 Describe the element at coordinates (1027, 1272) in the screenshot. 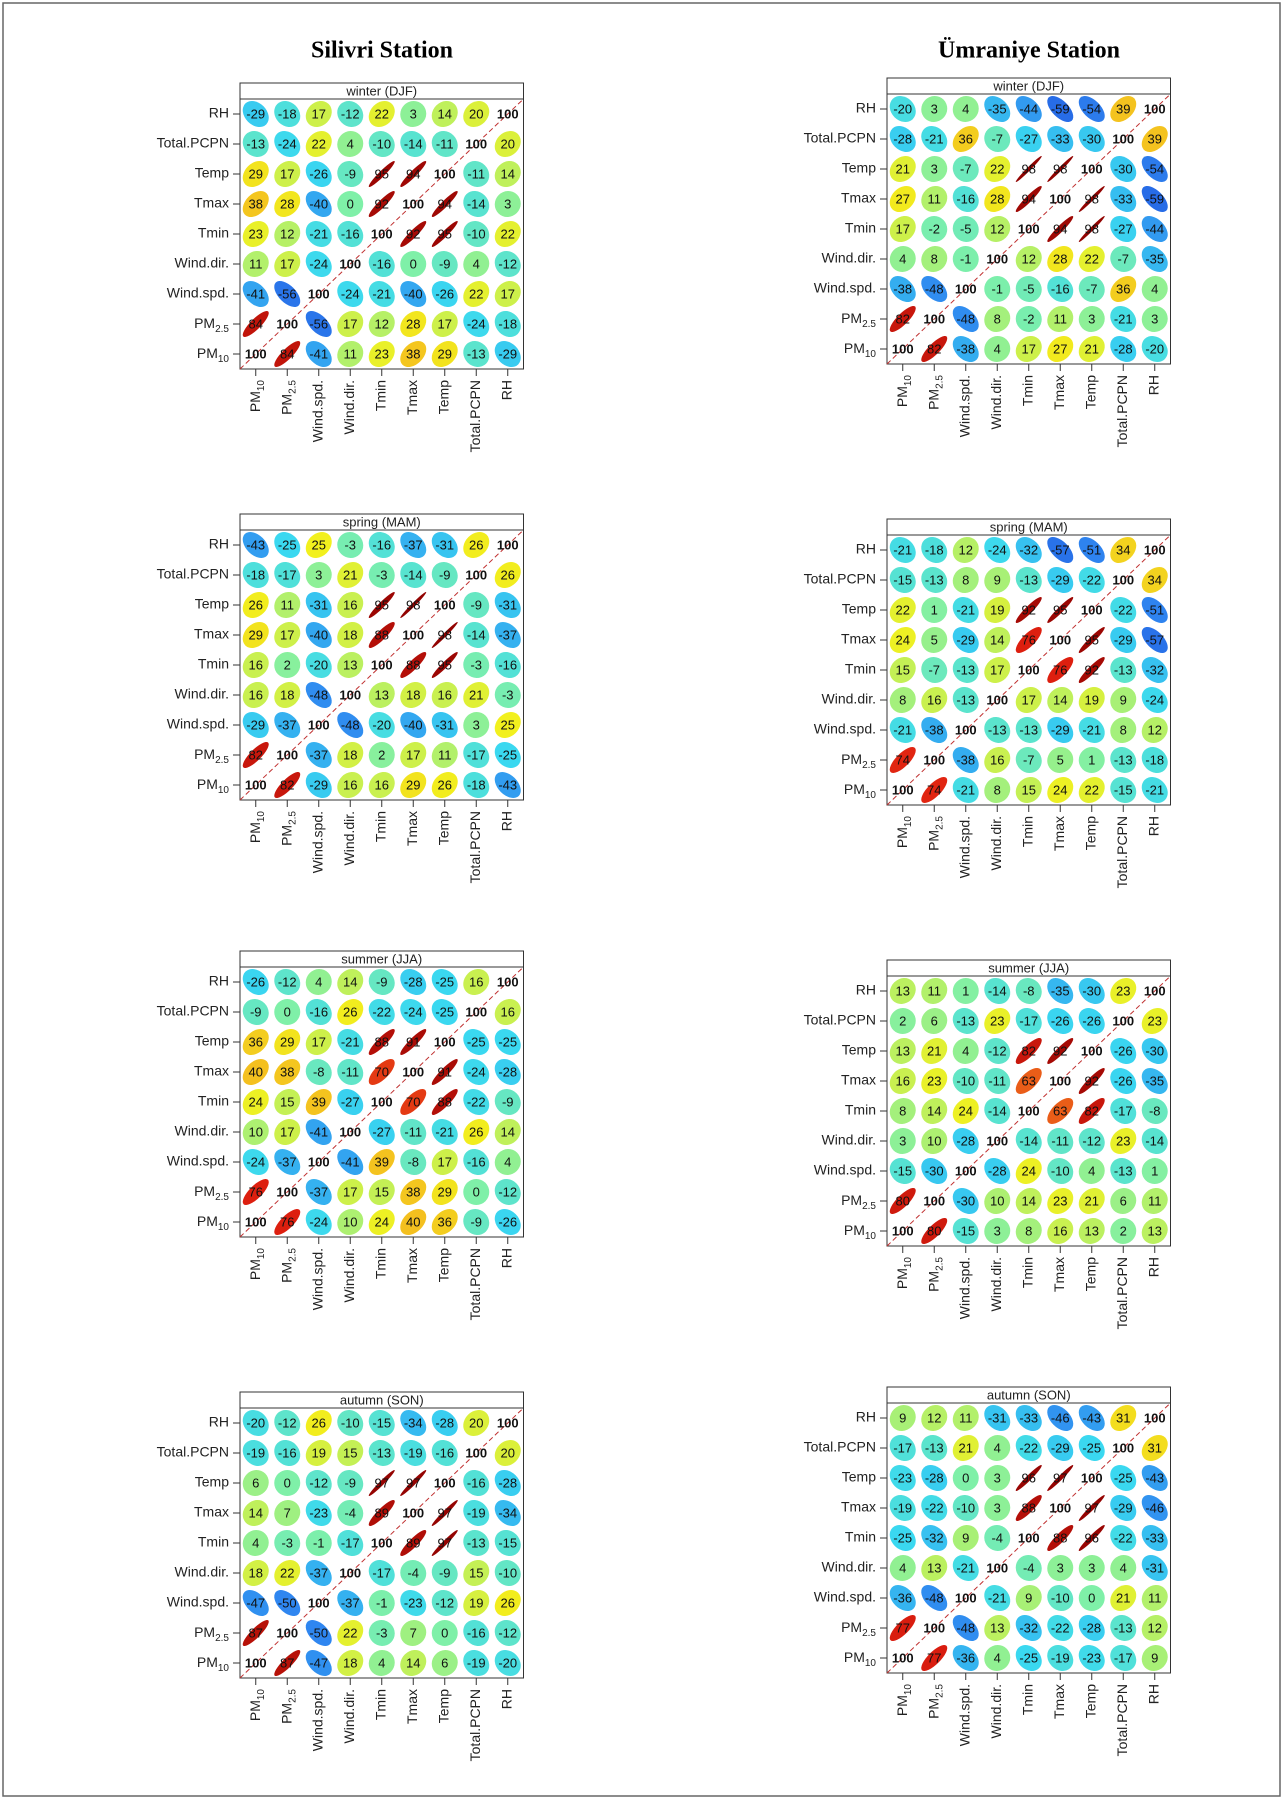

I see `axis-label: Tmin` at that location.